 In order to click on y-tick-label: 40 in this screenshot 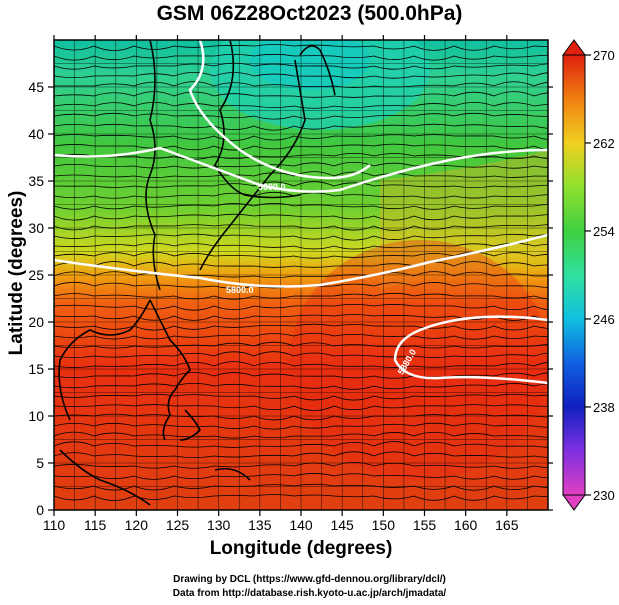, I will do `click(36, 134)`.